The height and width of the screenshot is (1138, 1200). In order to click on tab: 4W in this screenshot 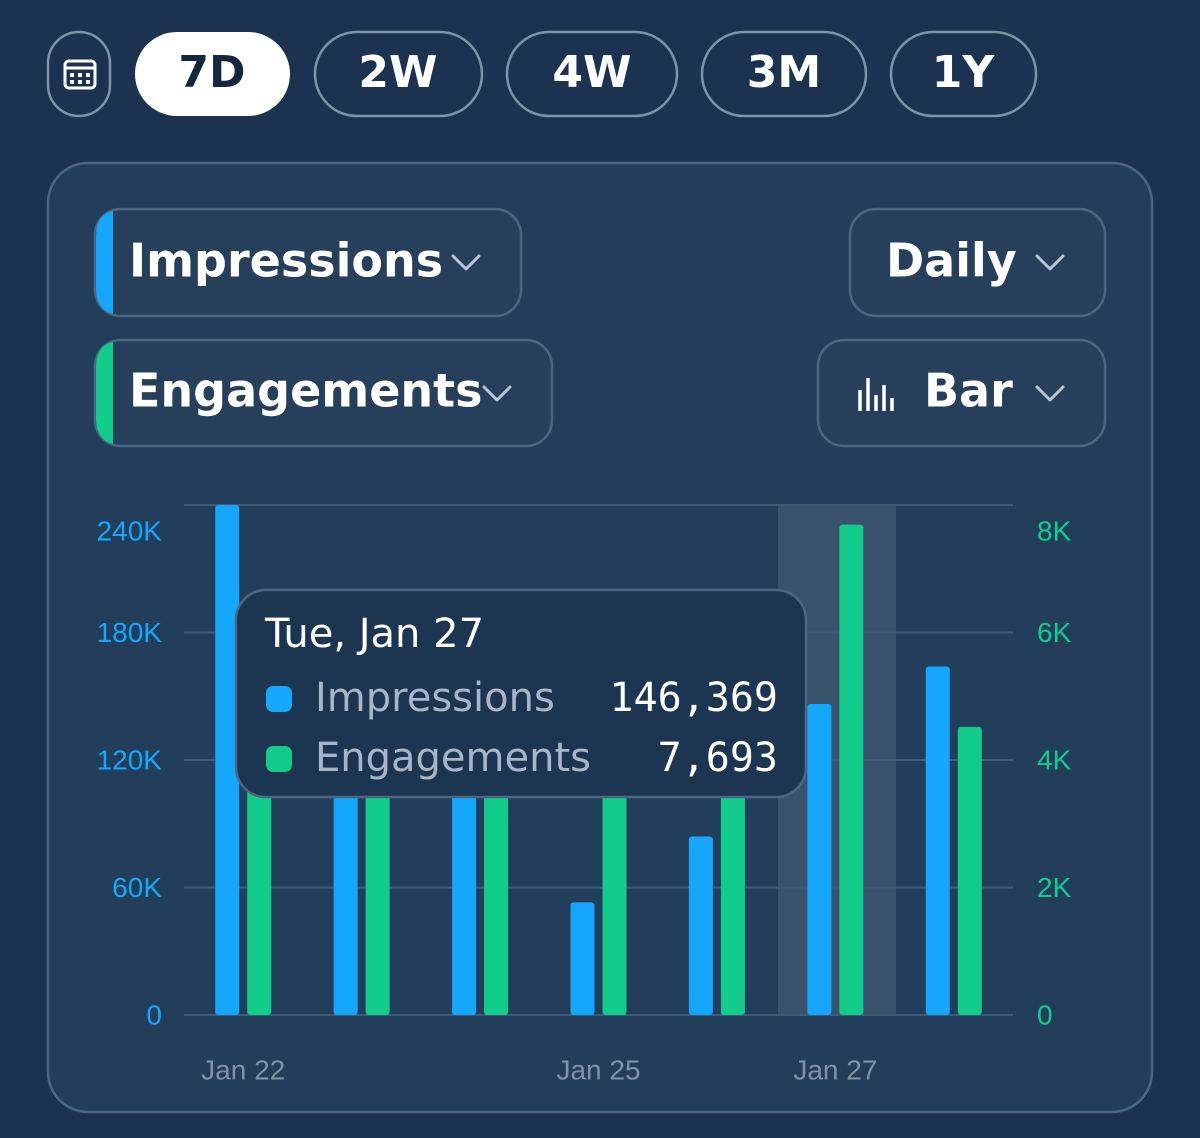, I will do `click(592, 74)`.